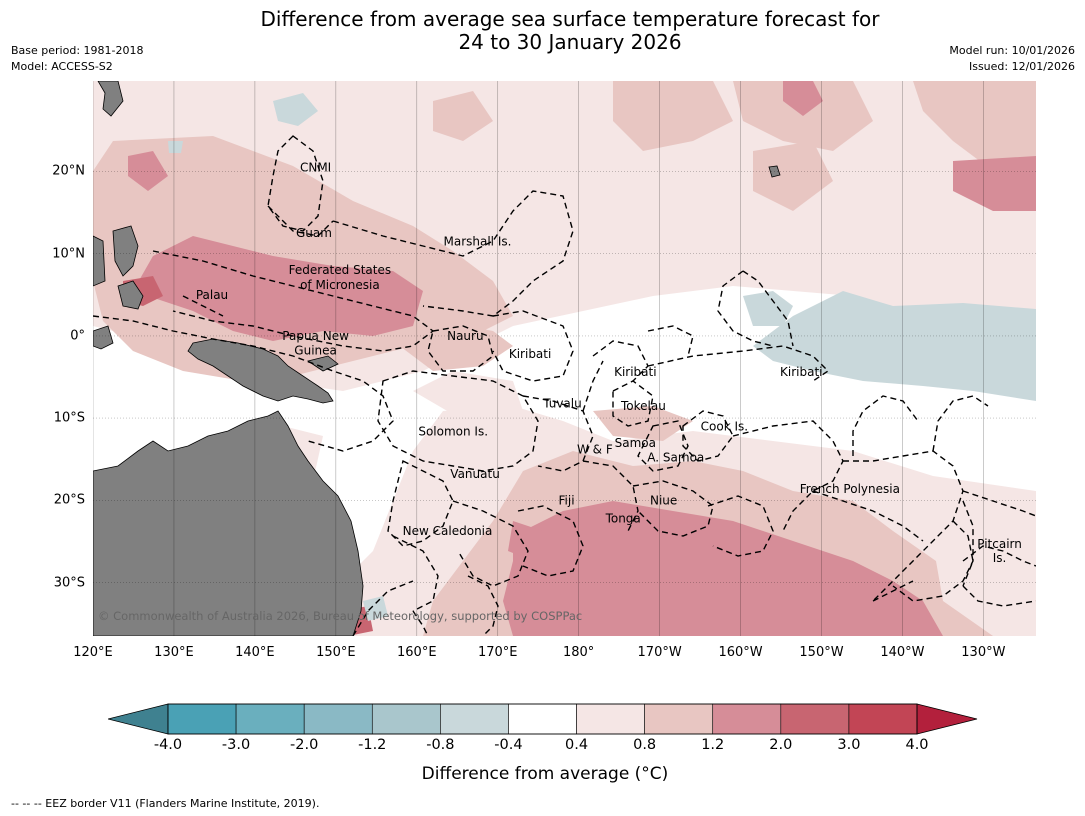 Image resolution: width=1085 pixels, height=816 pixels. I want to click on colorbar-under-arrow, so click(138, 719).